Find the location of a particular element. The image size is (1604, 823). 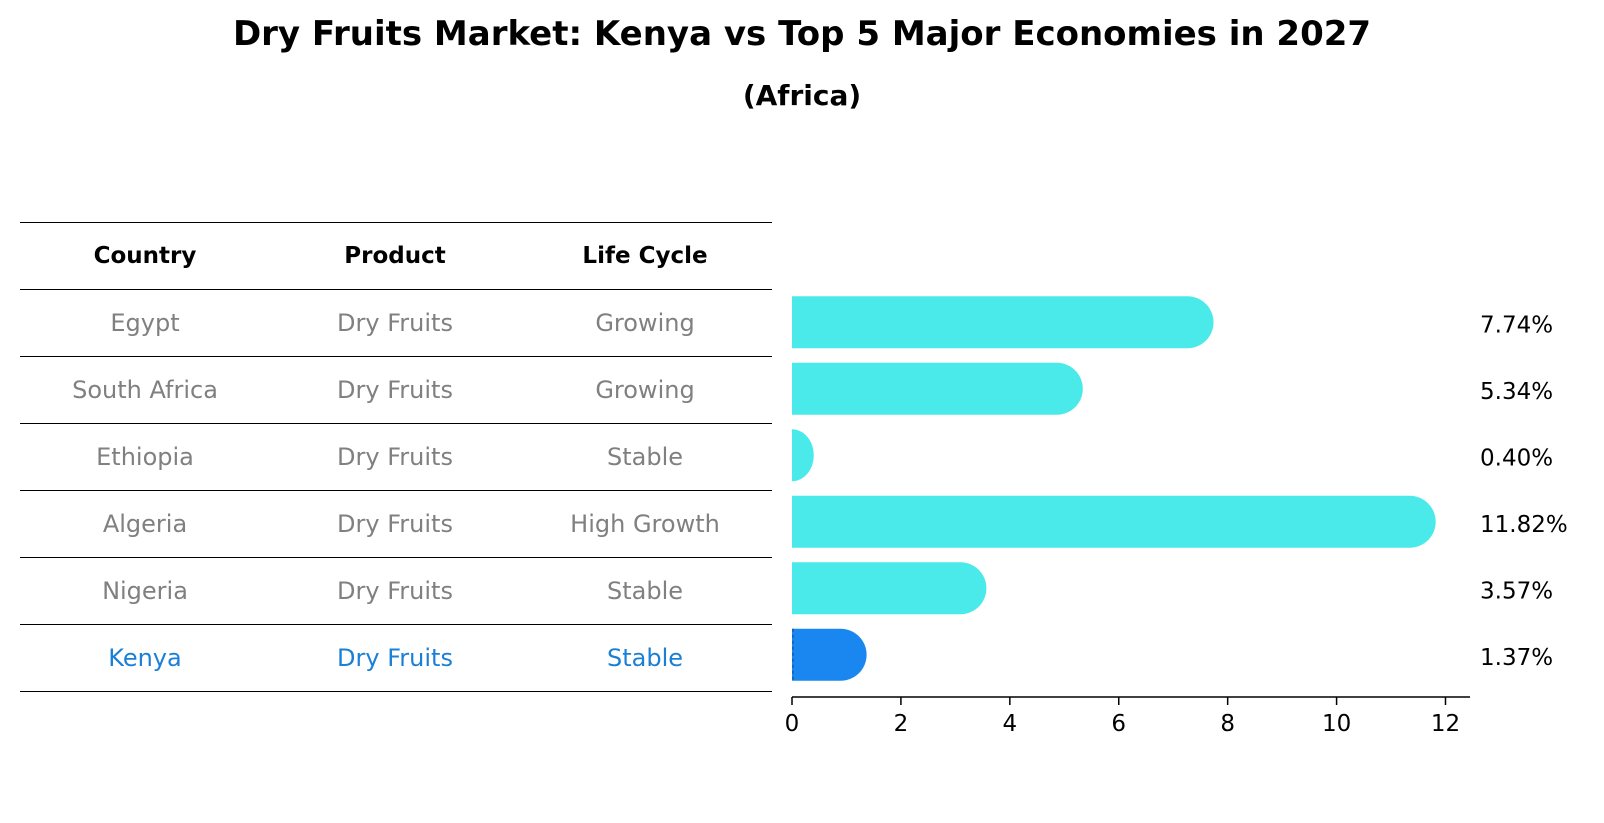

x-tick-label: 2 is located at coordinates (901, 724).